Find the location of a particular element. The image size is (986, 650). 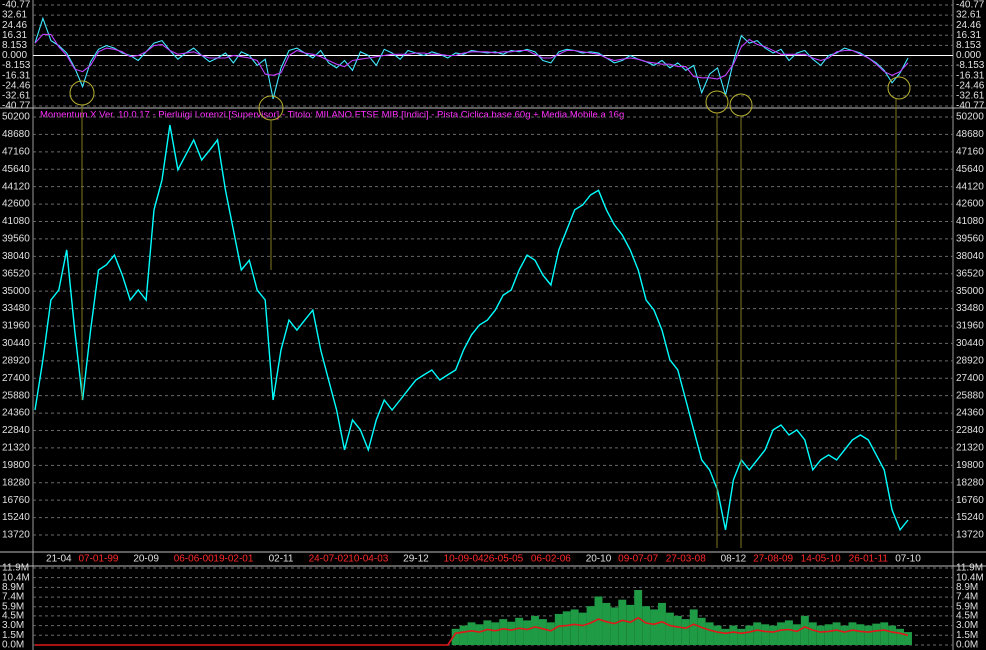

x-tick-label: 20-09 is located at coordinates (146, 559).